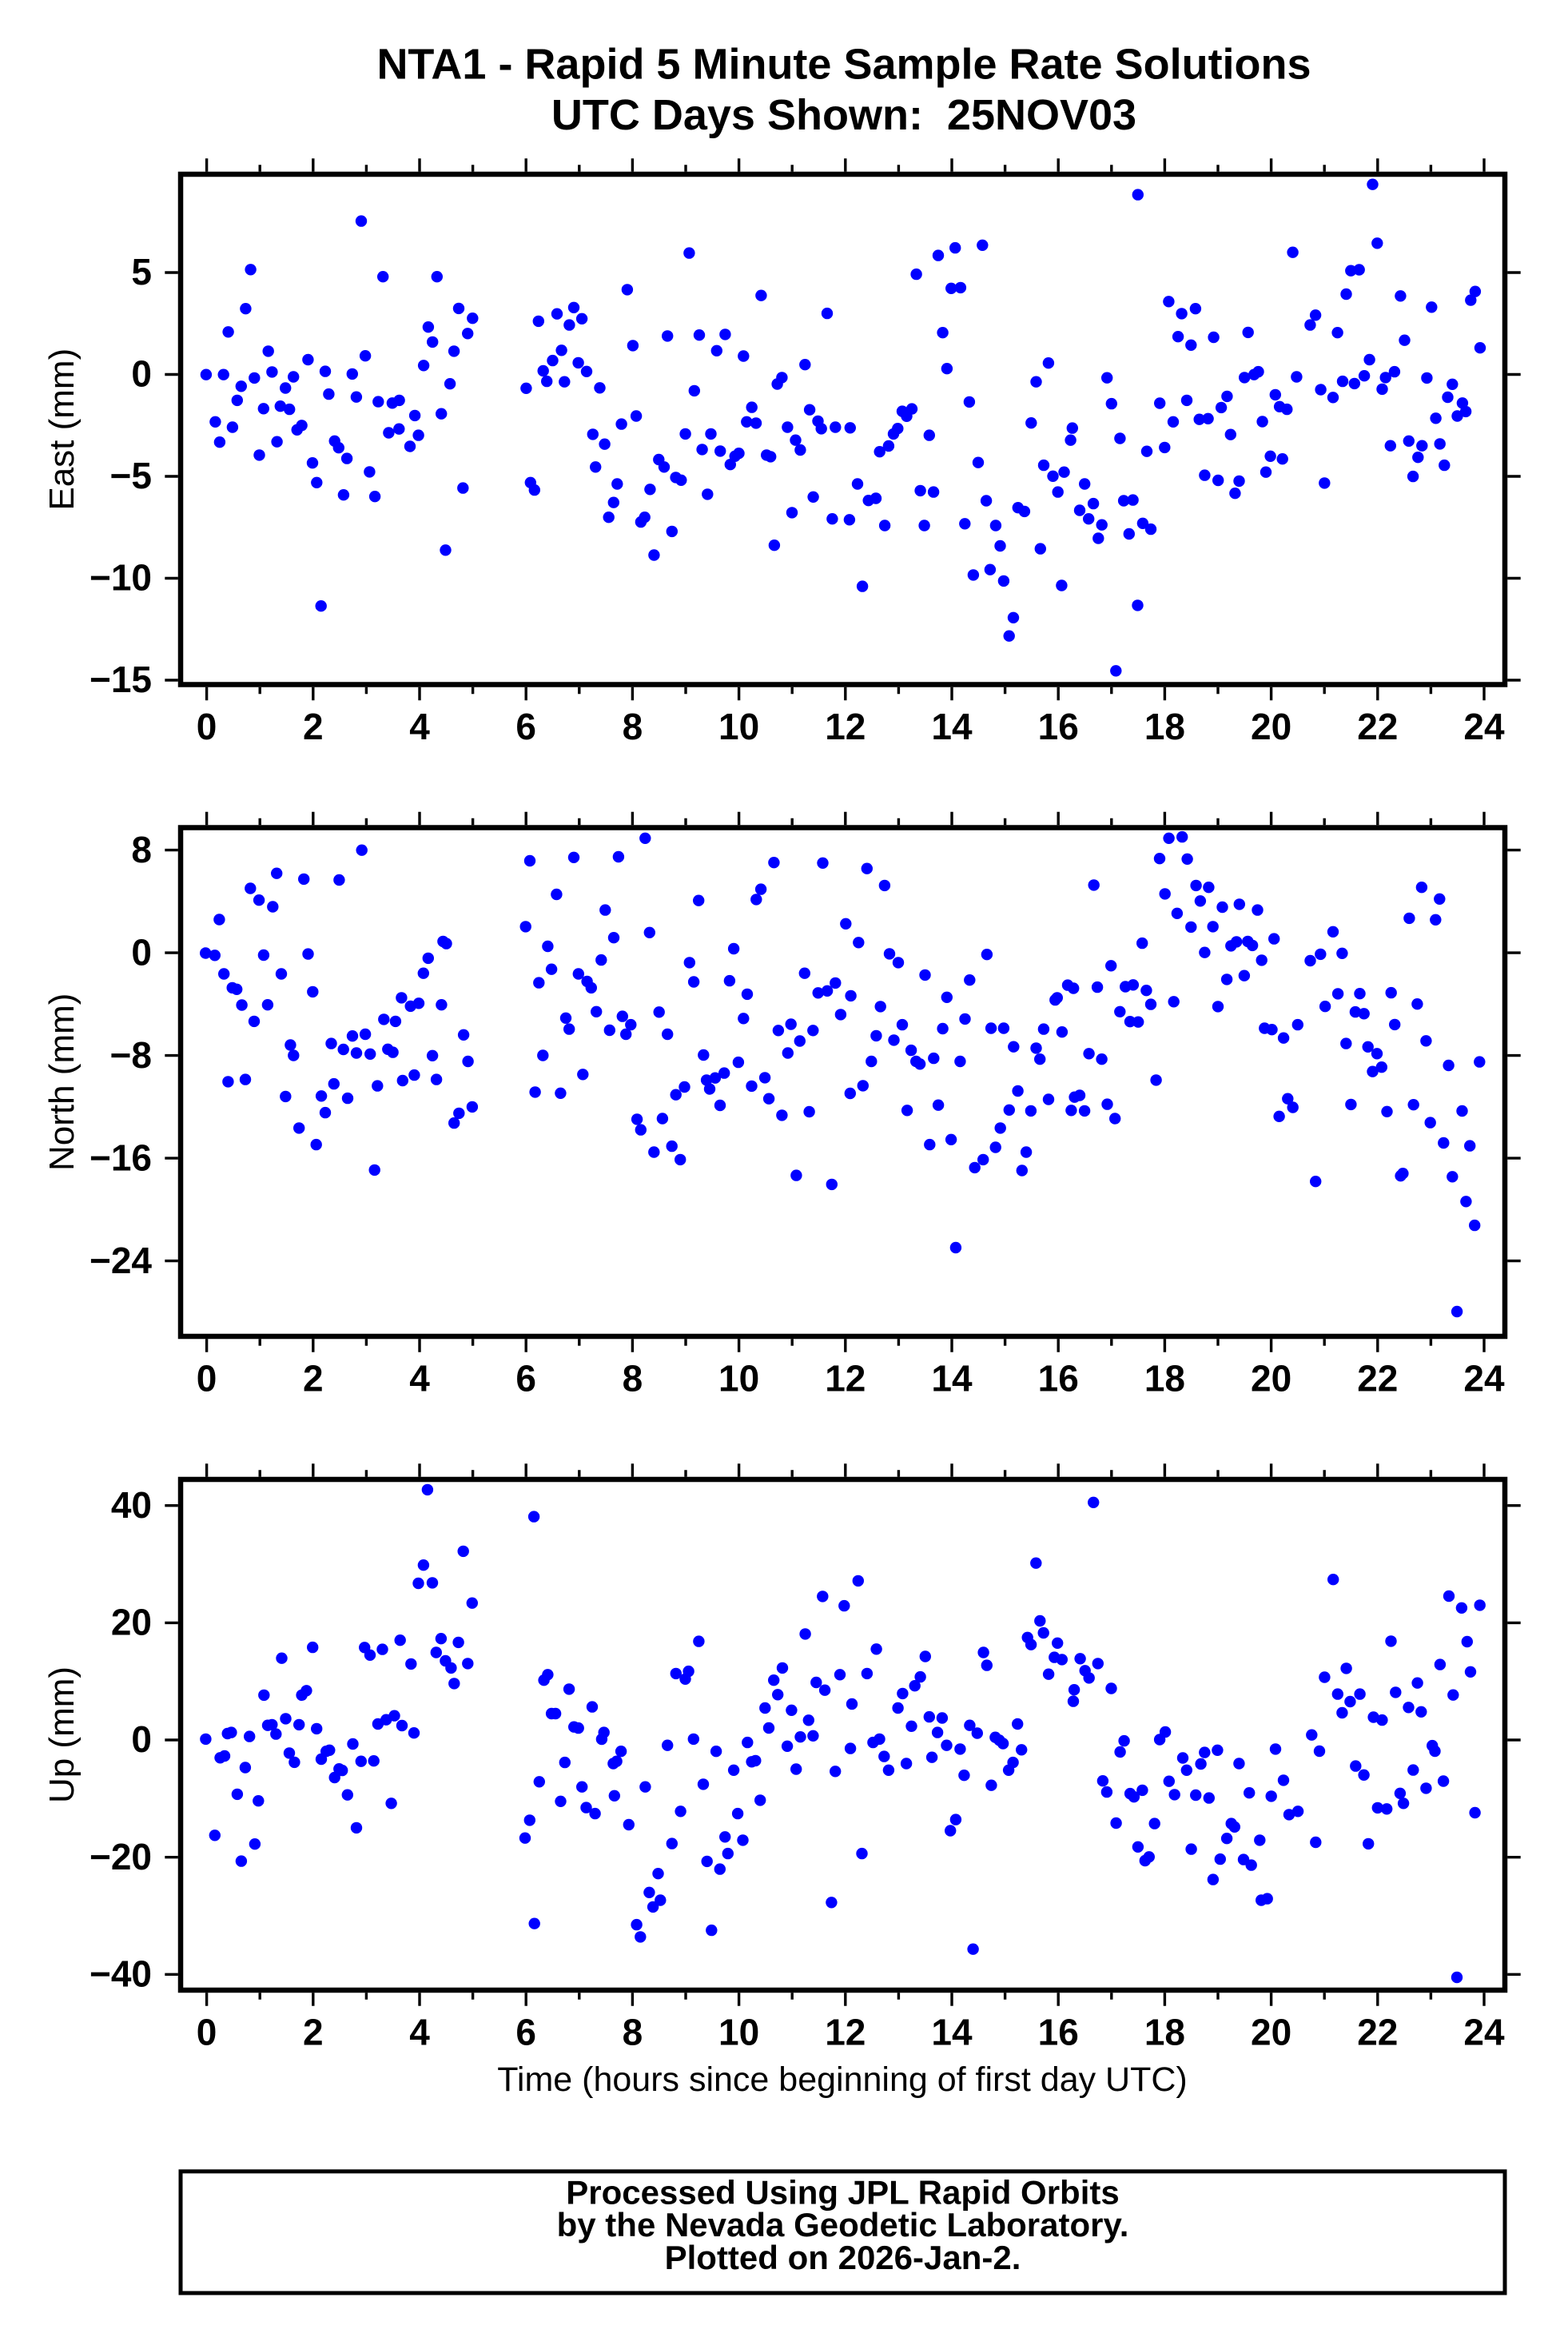 The image size is (1568, 2349). What do you see at coordinates (131, 1055) in the screenshot?
I see `svg-text: −8` at bounding box center [131, 1055].